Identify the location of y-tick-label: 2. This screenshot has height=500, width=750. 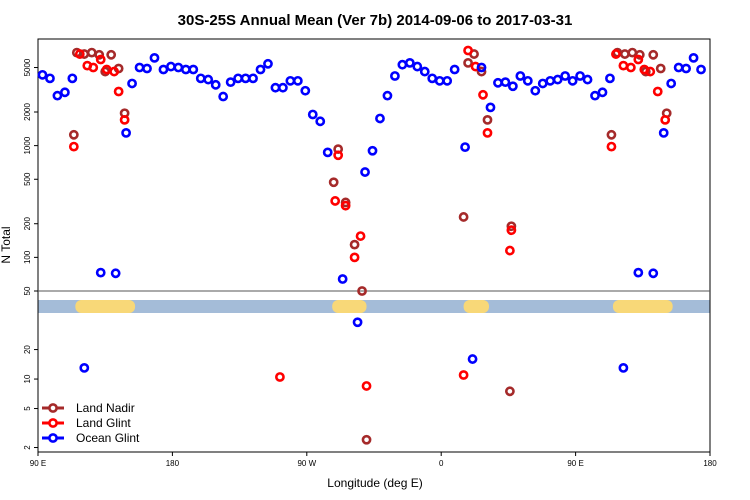
(27, 447).